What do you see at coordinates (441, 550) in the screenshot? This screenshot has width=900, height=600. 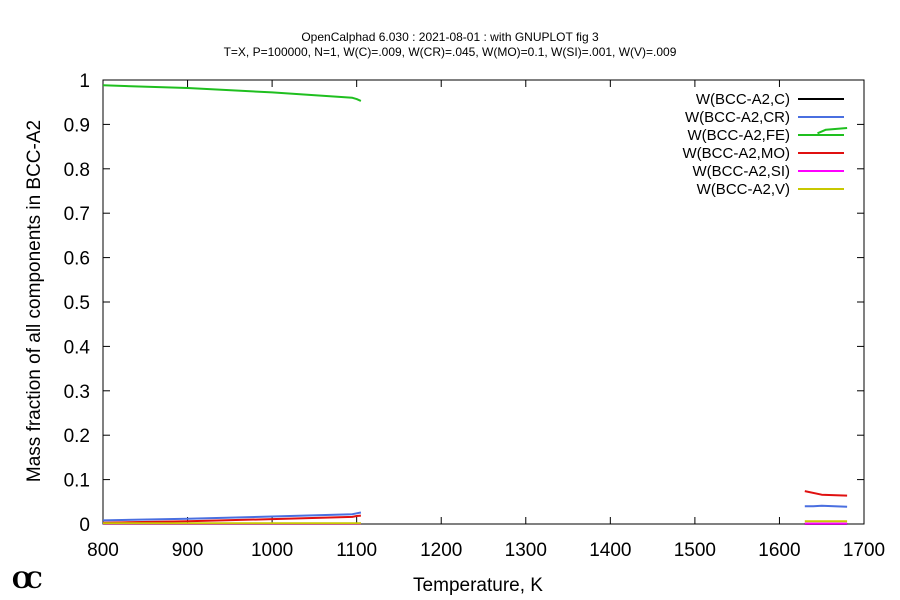 I see `x-tick-label: 1200` at bounding box center [441, 550].